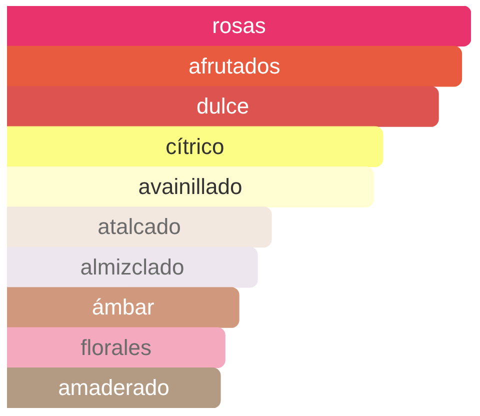 The image size is (480, 416). I want to click on y-tick-label: florales, so click(116, 347).